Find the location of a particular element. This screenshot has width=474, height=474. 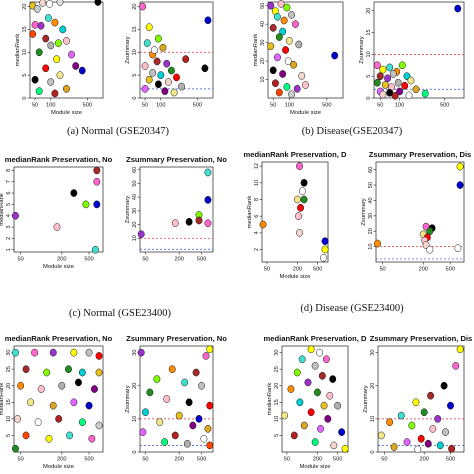

x-tick-label: 100 is located at coordinates (289, 106).